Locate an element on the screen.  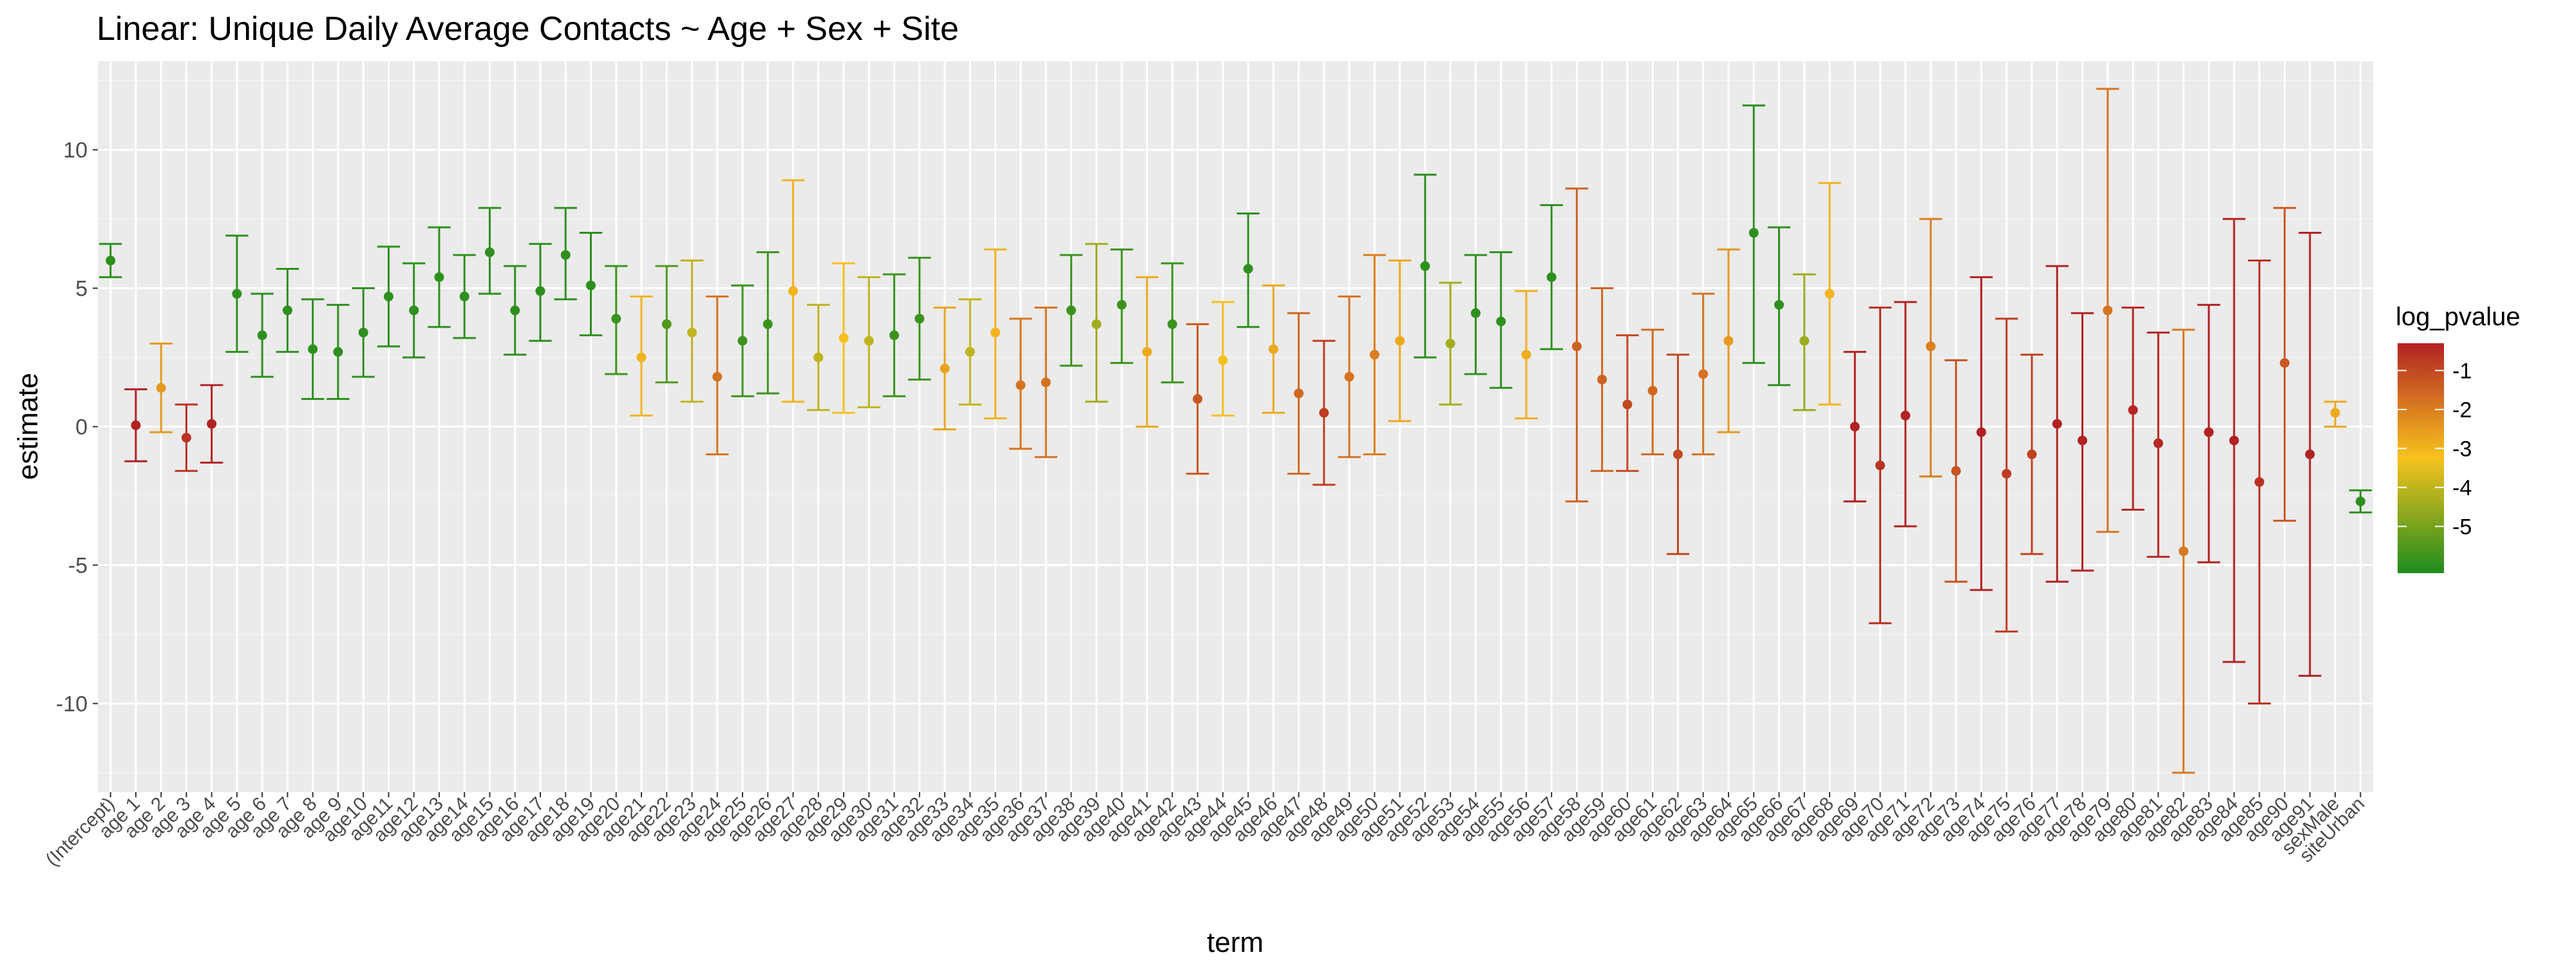
legend-label: -2 is located at coordinates (2462, 410).